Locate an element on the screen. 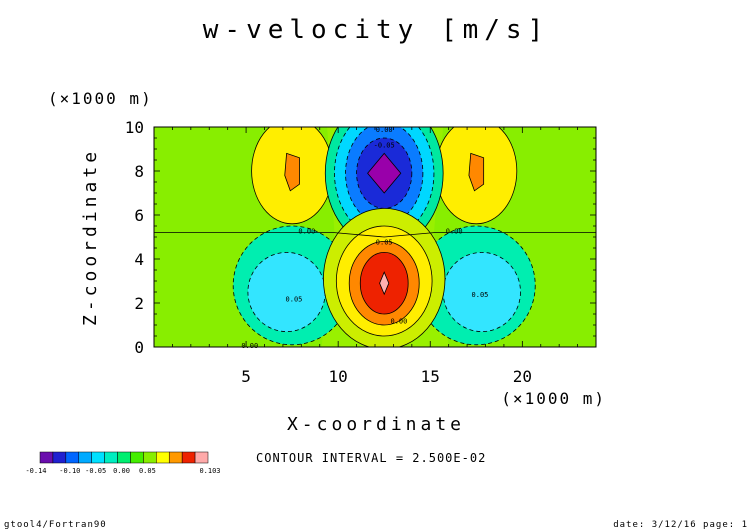 Image resolution: width=752 pixels, height=532 pixels. upper-right-updraft-core is located at coordinates (476, 172).